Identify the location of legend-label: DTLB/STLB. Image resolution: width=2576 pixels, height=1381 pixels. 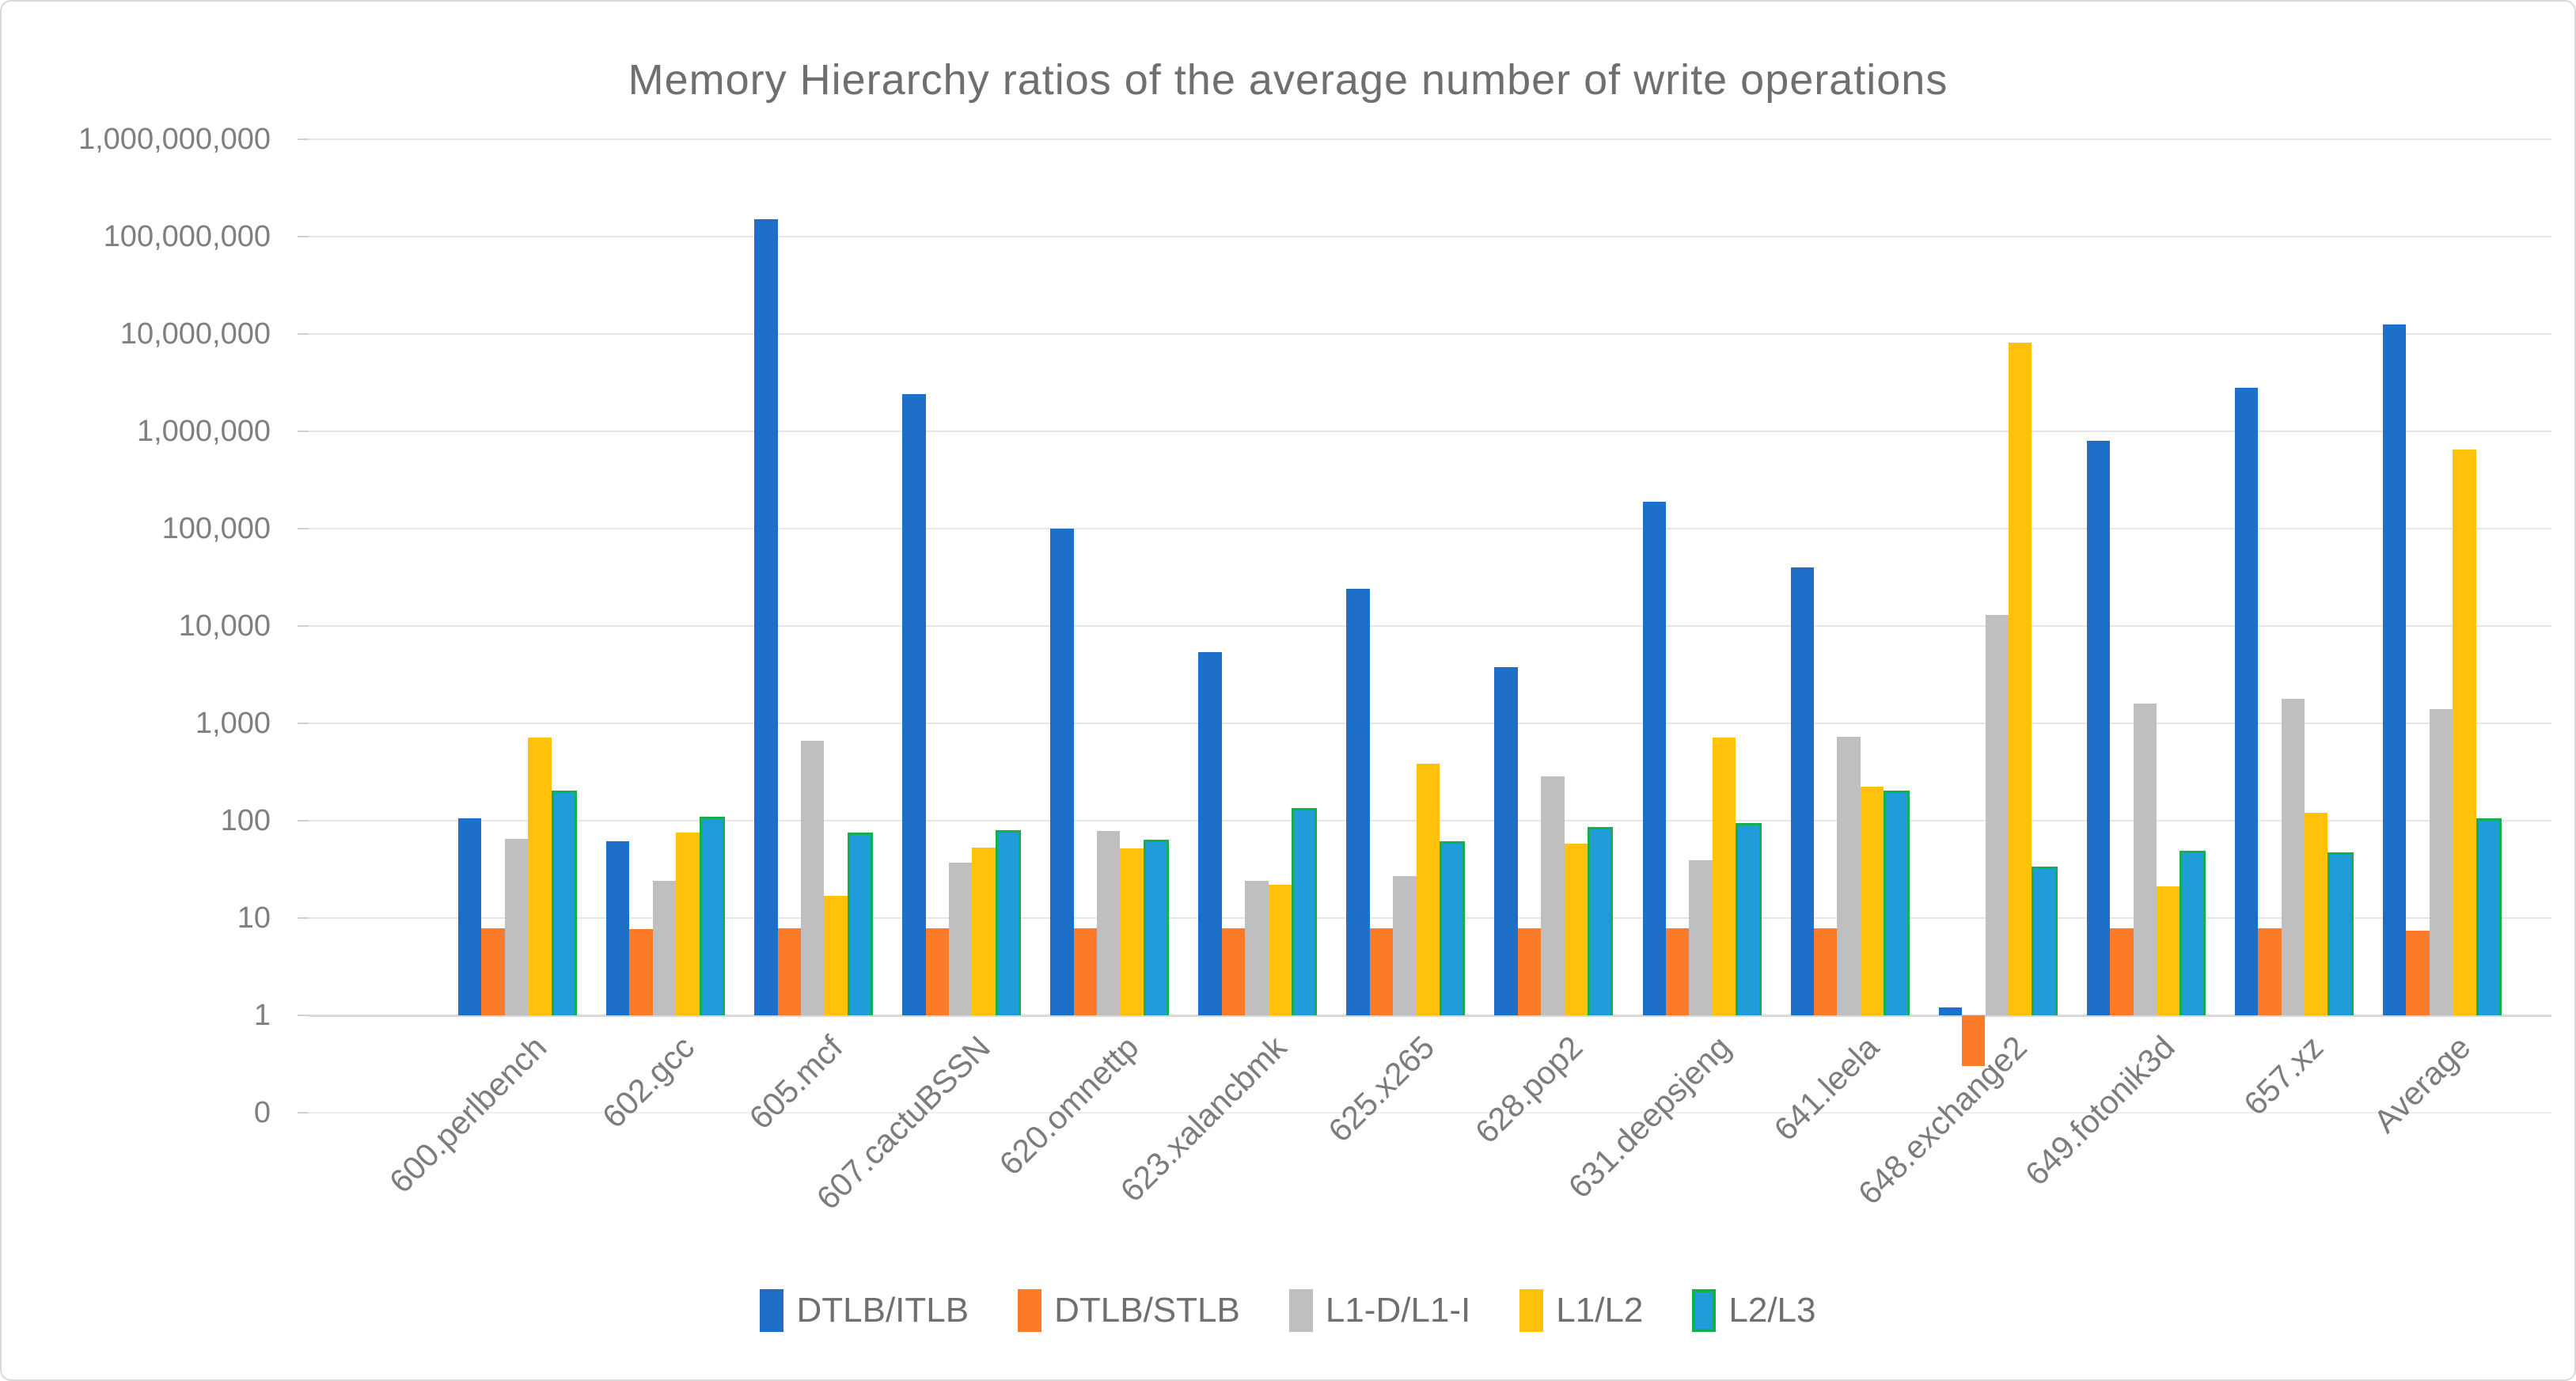
(1147, 1310).